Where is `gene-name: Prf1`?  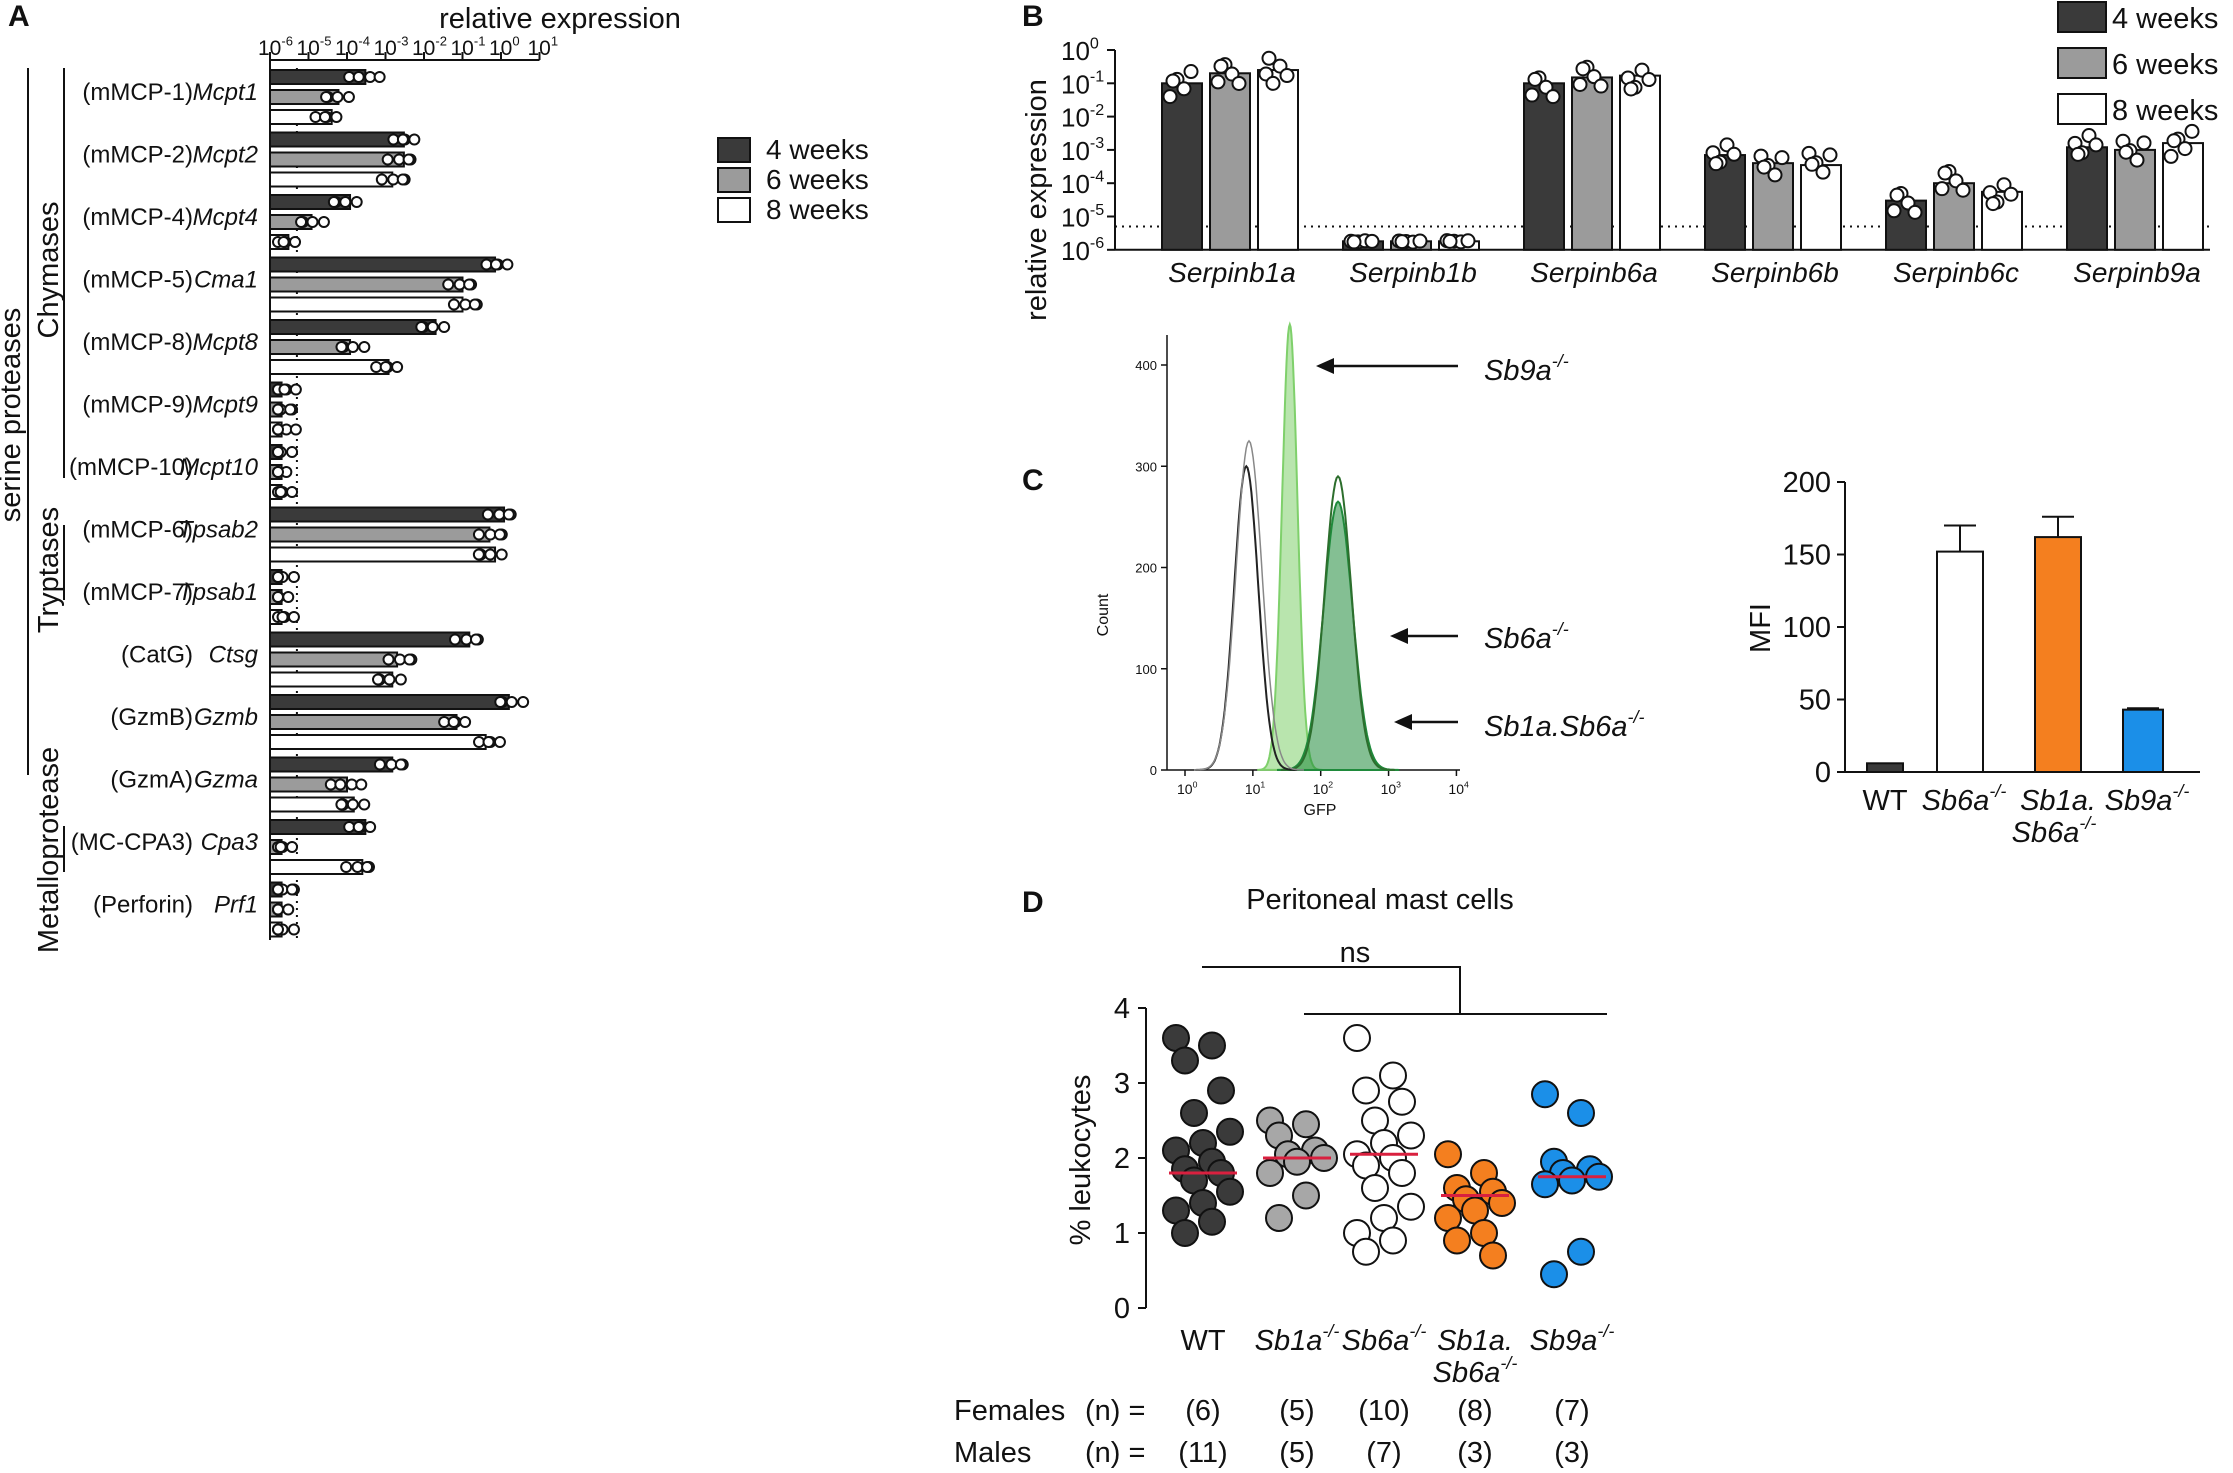
gene-name: Prf1 is located at coordinates (236, 905).